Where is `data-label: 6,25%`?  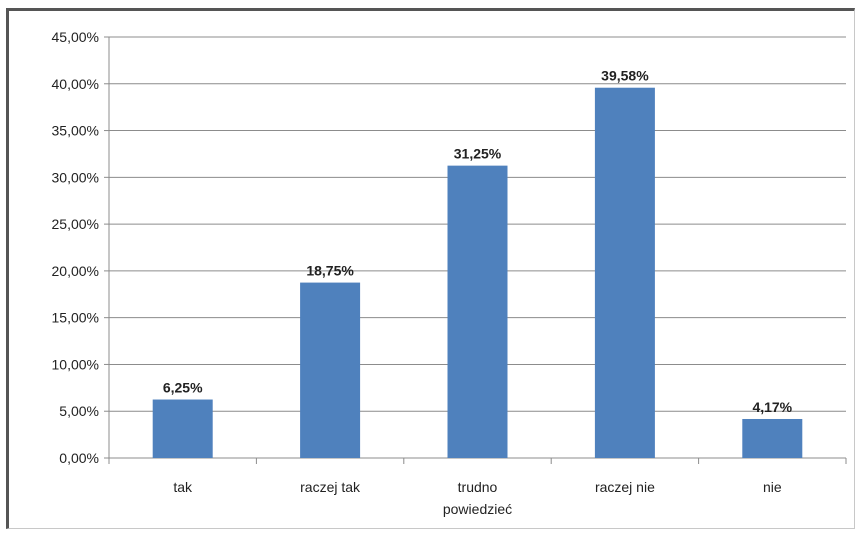 data-label: 6,25% is located at coordinates (183, 388).